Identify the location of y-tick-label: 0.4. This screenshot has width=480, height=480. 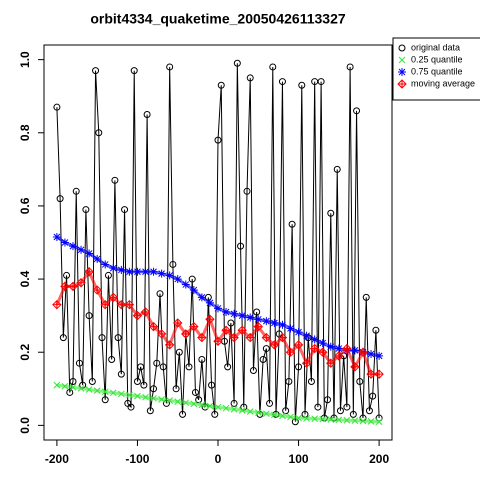
(25, 278).